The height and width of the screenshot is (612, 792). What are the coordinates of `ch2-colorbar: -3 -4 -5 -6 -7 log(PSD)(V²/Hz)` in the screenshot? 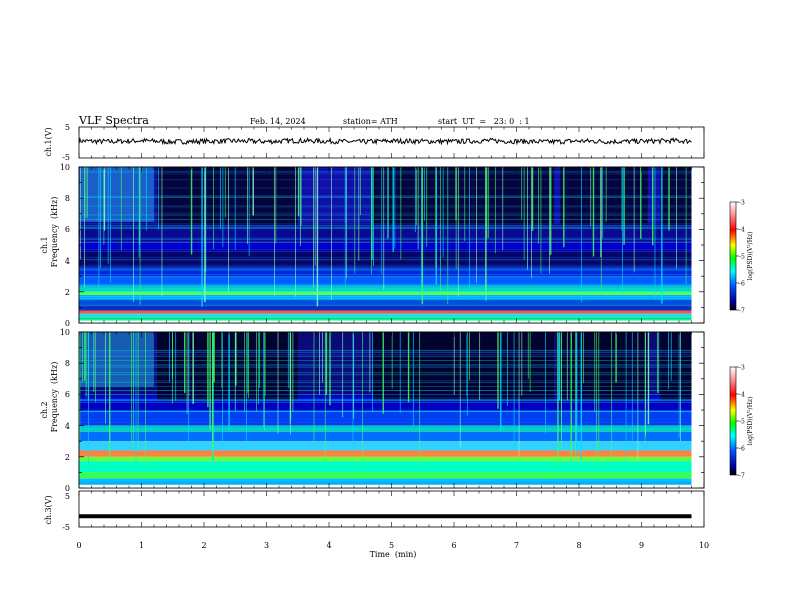 It's located at (741, 422).